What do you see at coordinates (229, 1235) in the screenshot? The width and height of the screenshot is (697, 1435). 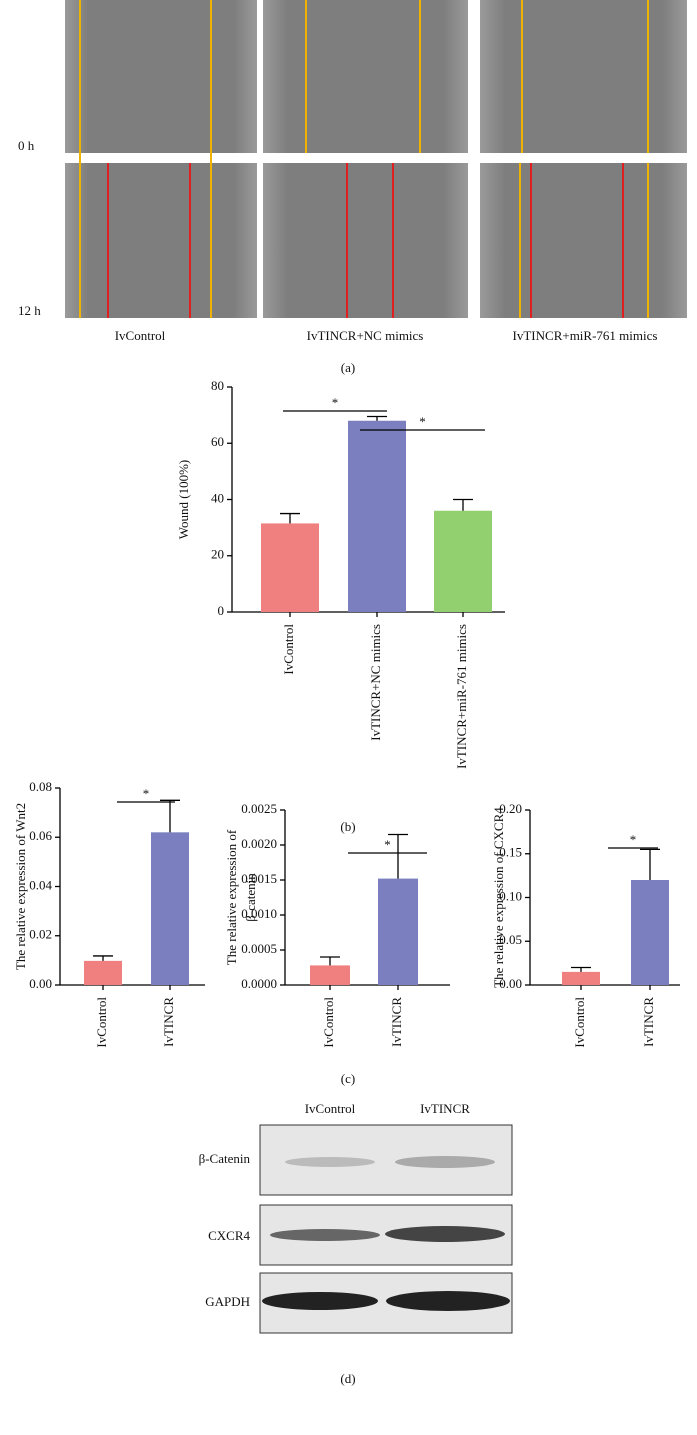 I see `blot-row: CXCR4` at bounding box center [229, 1235].